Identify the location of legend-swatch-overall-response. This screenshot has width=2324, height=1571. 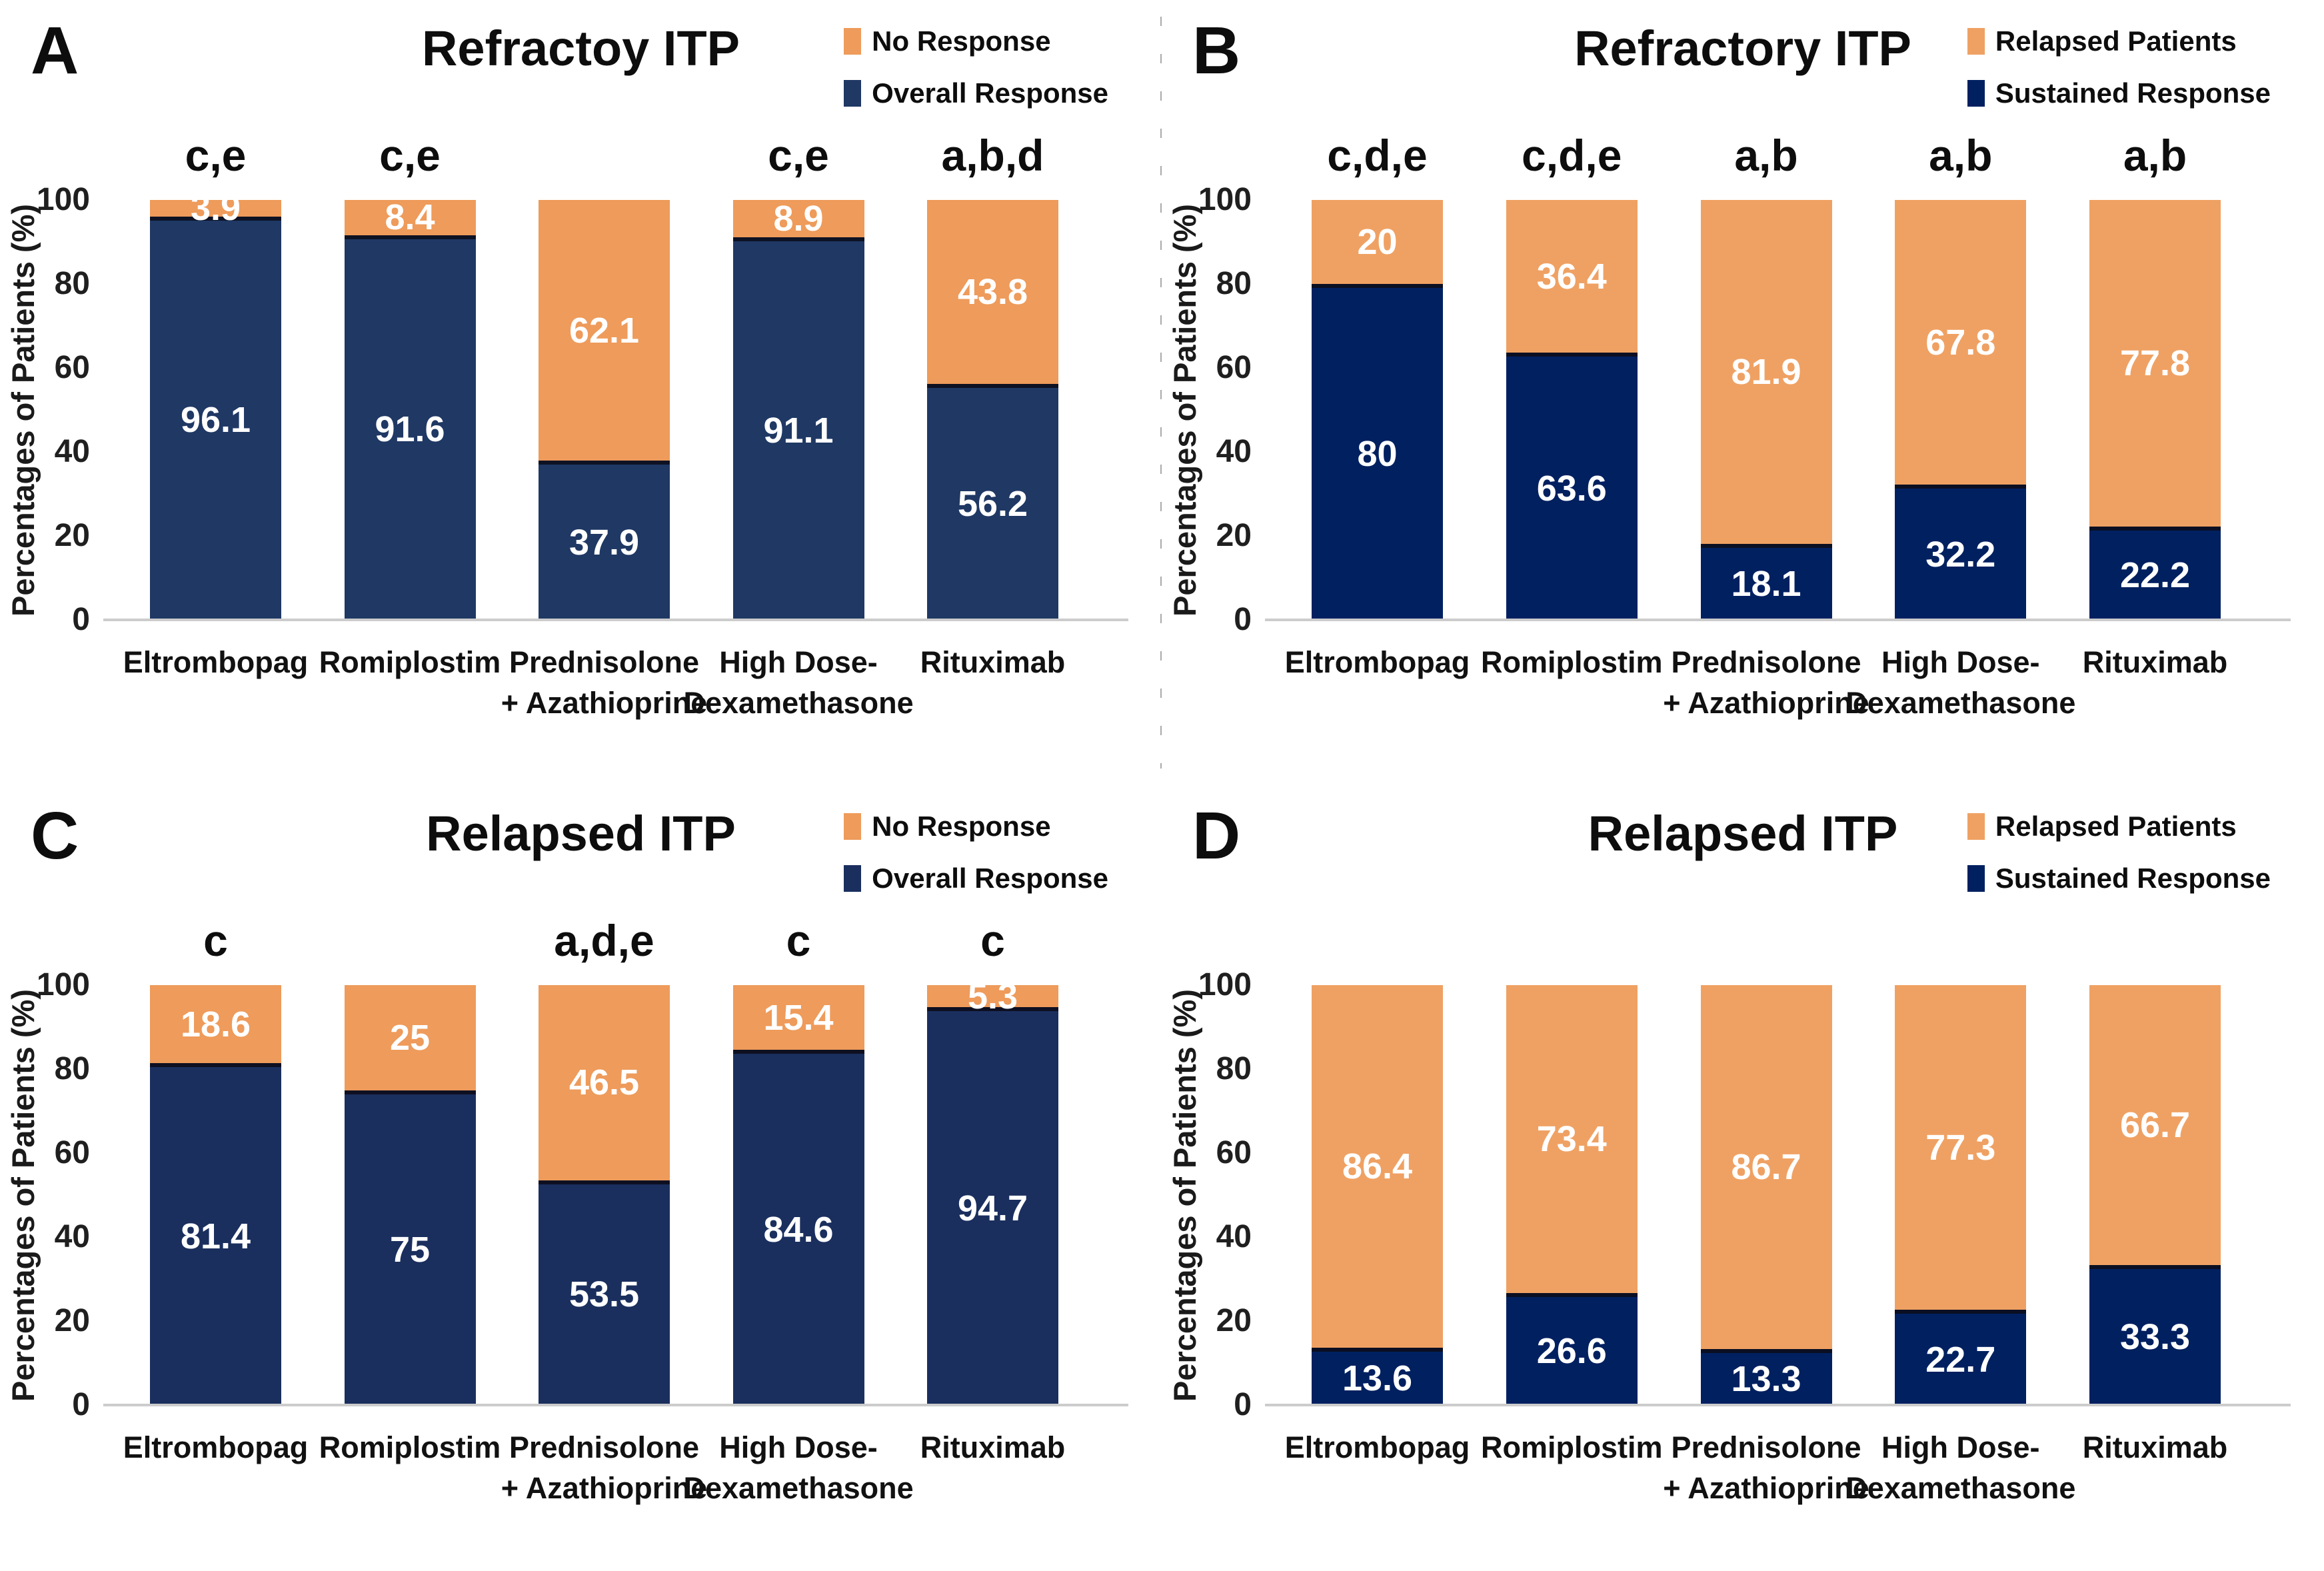
(853, 93).